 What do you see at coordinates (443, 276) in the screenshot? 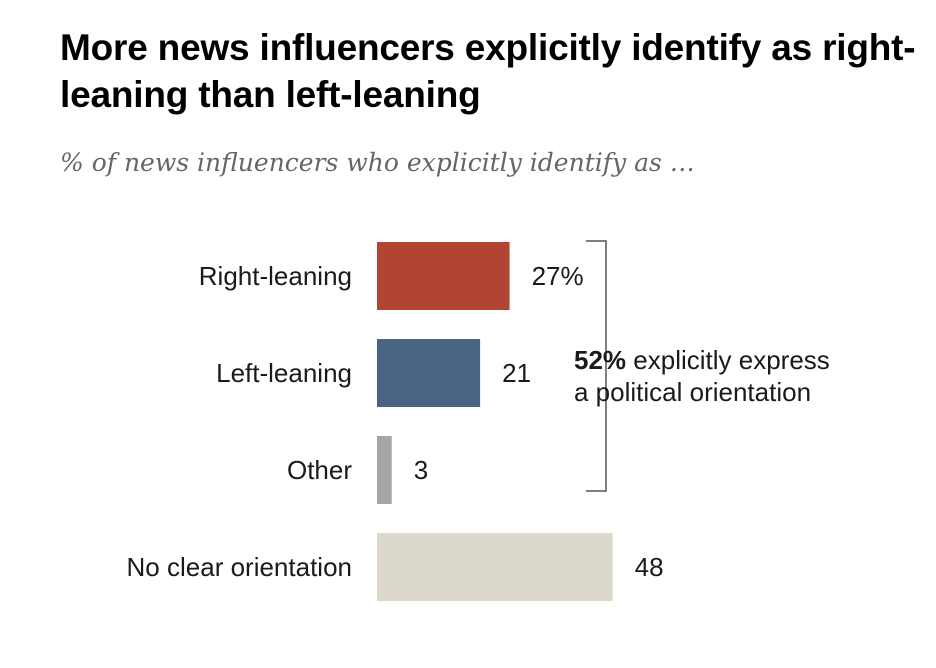
I see `bar-right-leaning` at bounding box center [443, 276].